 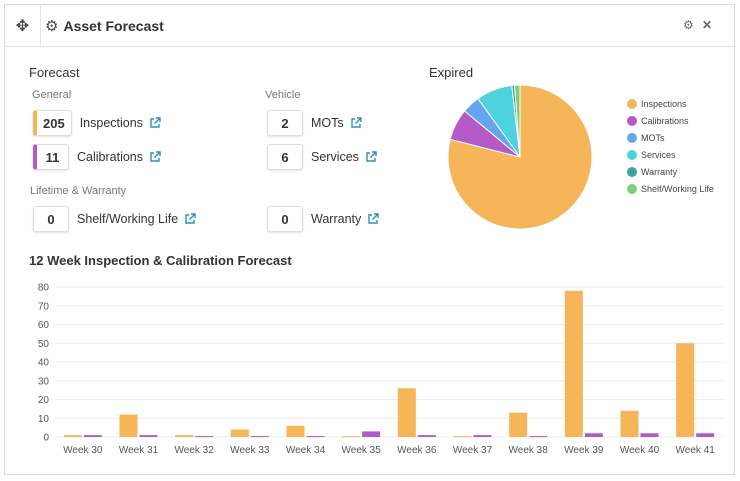 I want to click on bar-week-33-s1, so click(x=239, y=433).